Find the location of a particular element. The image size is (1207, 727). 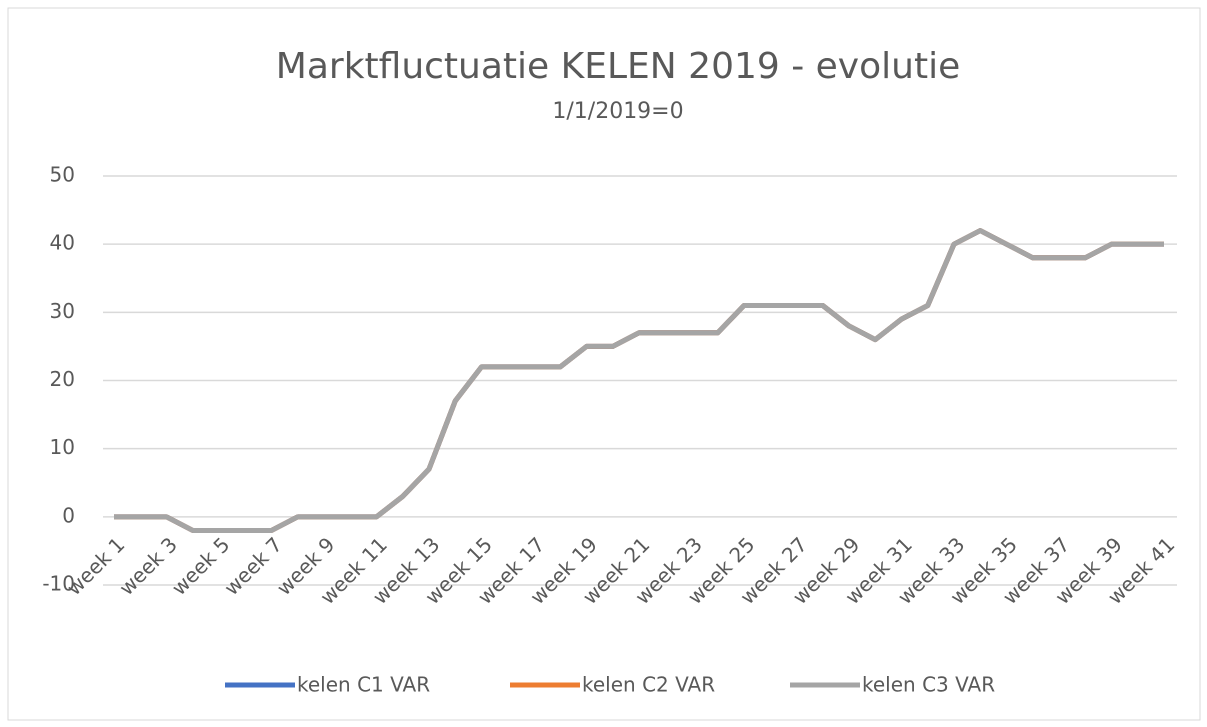

chart-title: Marktfluctuatie KELEN 2019 - evolutie is located at coordinates (618, 66).